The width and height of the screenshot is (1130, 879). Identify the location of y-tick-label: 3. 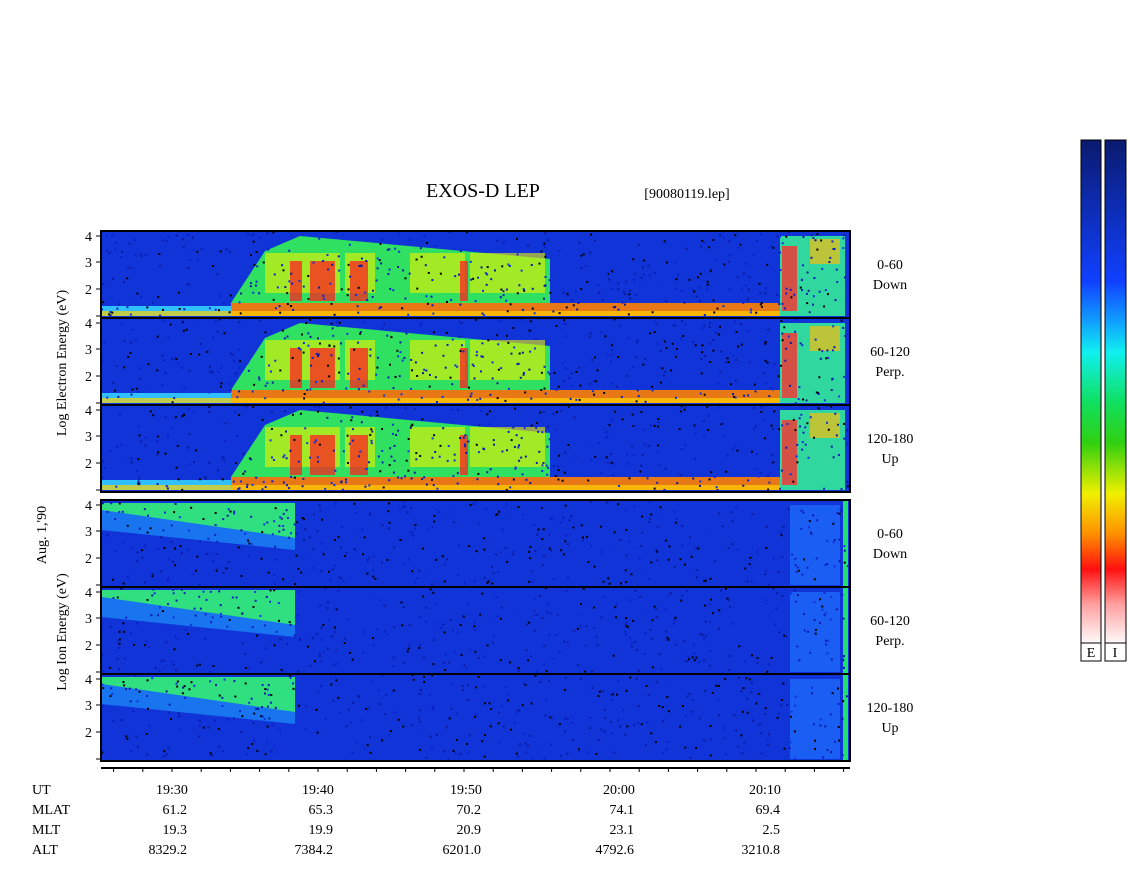
(88, 350).